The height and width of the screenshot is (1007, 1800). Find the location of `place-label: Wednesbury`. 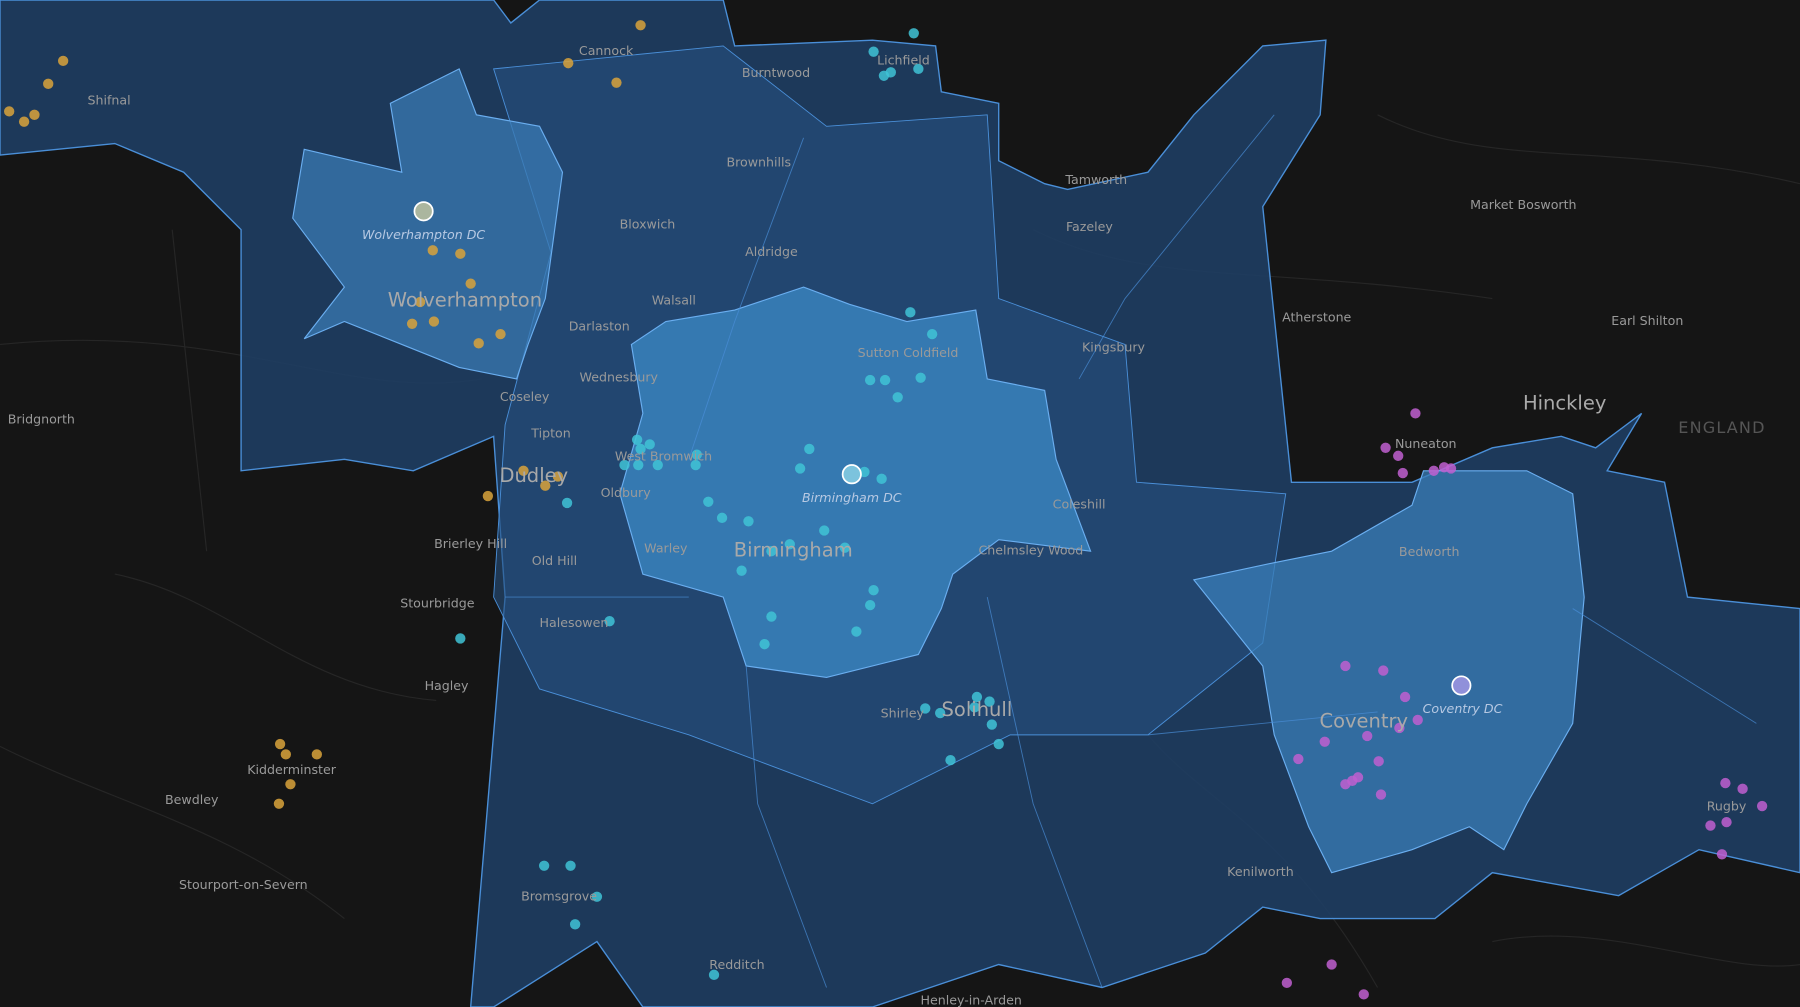

place-label: Wednesbury is located at coordinates (619, 376).